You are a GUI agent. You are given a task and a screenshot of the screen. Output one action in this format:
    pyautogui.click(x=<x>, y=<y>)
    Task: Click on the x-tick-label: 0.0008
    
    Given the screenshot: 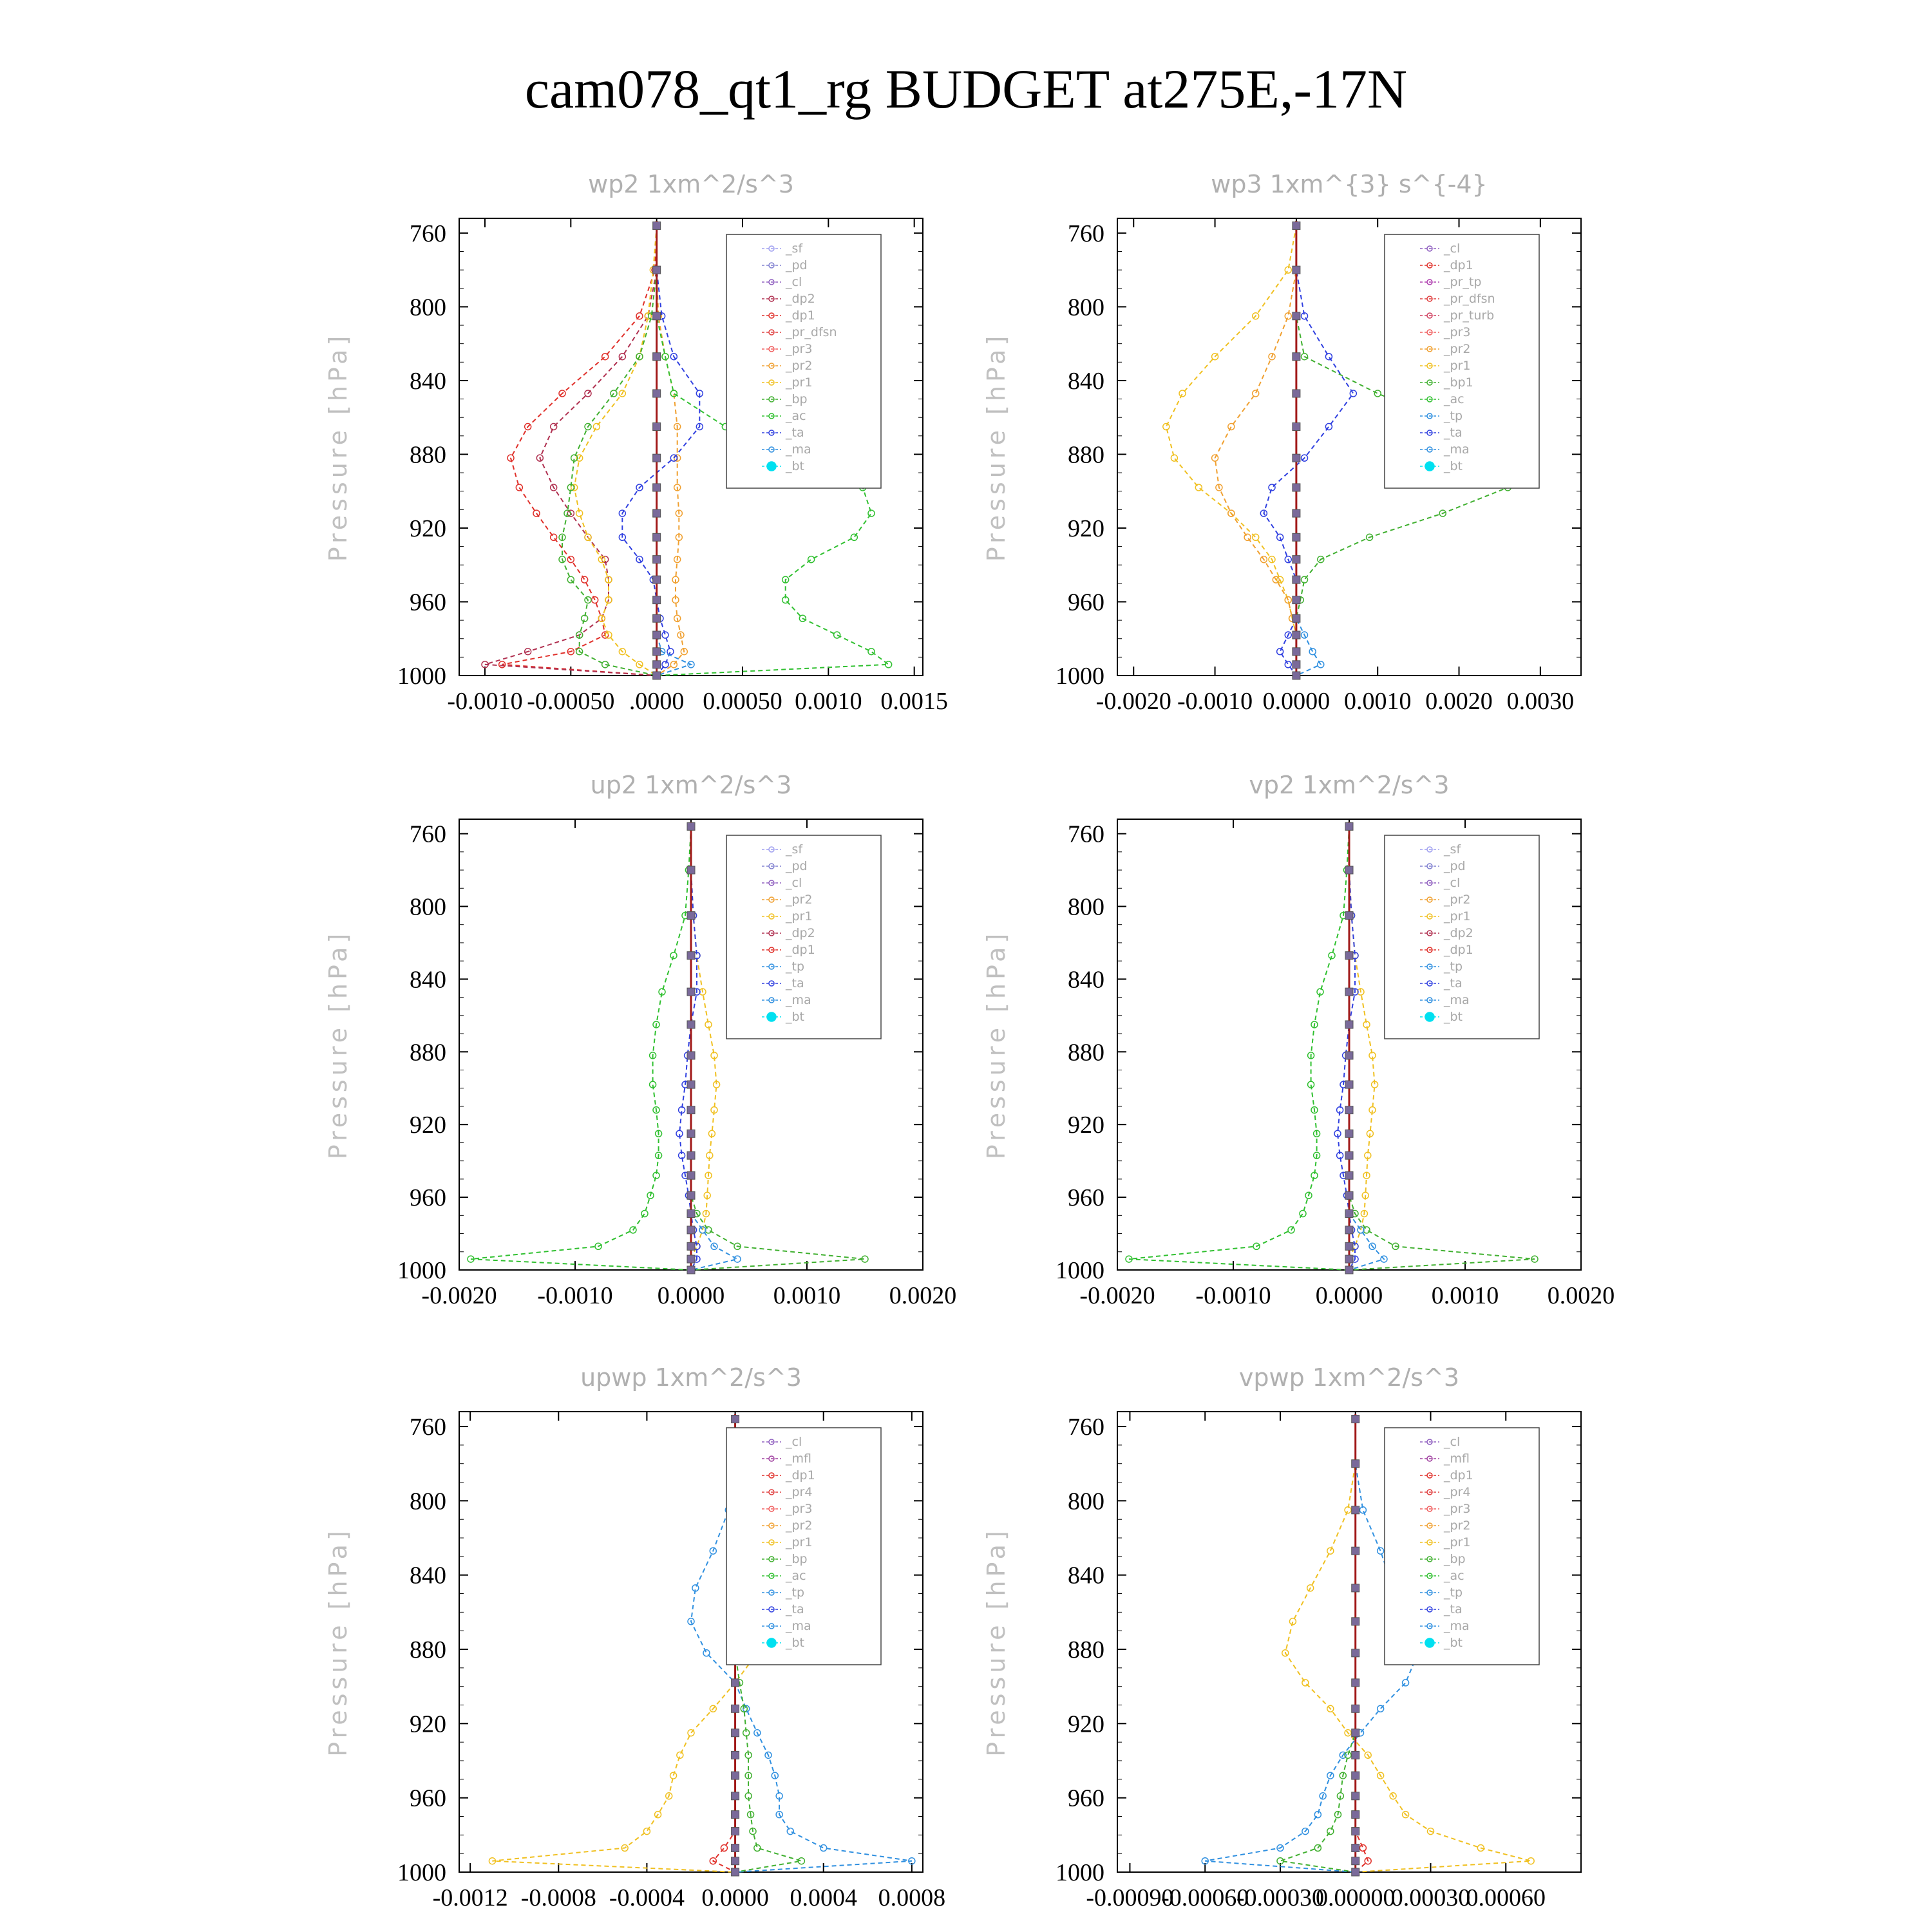 What is the action you would take?
    pyautogui.click(x=912, y=1898)
    